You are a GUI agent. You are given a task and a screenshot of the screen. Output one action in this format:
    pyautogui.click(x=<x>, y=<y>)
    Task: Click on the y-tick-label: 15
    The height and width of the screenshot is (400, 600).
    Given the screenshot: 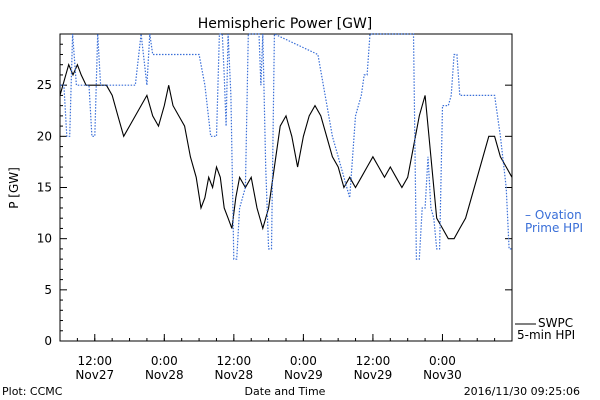 What is the action you would take?
    pyautogui.click(x=44, y=188)
    